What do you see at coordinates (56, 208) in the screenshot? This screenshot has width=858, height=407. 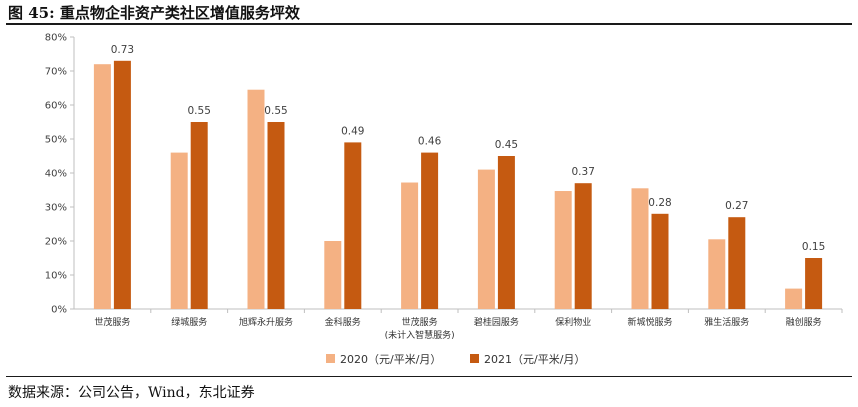 I see `y-tick-label: 30%` at bounding box center [56, 208].